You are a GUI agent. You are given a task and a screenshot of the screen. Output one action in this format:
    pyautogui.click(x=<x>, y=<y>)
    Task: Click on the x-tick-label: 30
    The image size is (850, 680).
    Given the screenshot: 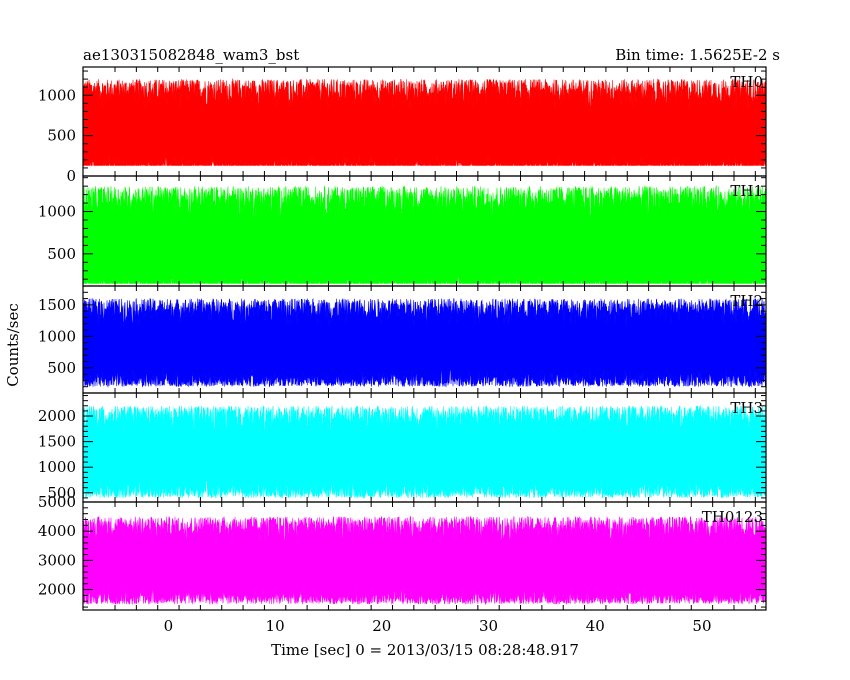 What is the action you would take?
    pyautogui.click(x=488, y=626)
    